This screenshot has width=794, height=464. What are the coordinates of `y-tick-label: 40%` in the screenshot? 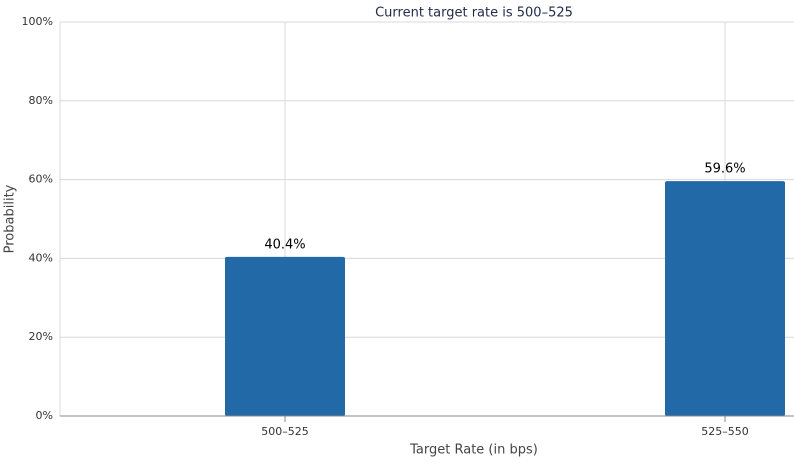 It's located at (41, 257).